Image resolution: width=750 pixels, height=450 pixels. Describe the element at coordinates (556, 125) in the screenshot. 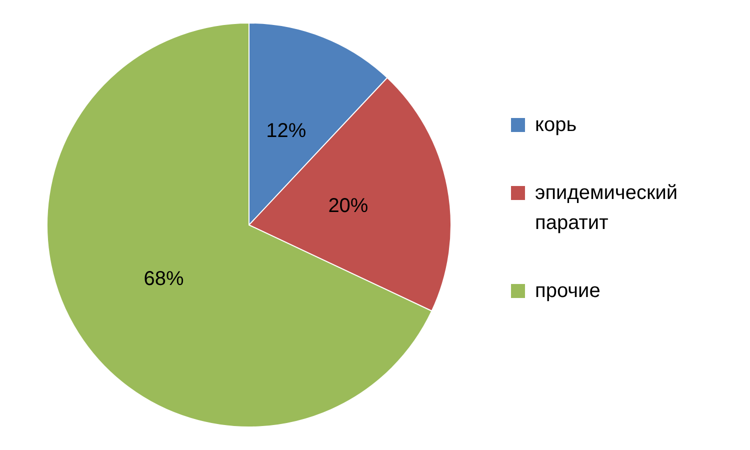

I see `legend-label: корь` at that location.